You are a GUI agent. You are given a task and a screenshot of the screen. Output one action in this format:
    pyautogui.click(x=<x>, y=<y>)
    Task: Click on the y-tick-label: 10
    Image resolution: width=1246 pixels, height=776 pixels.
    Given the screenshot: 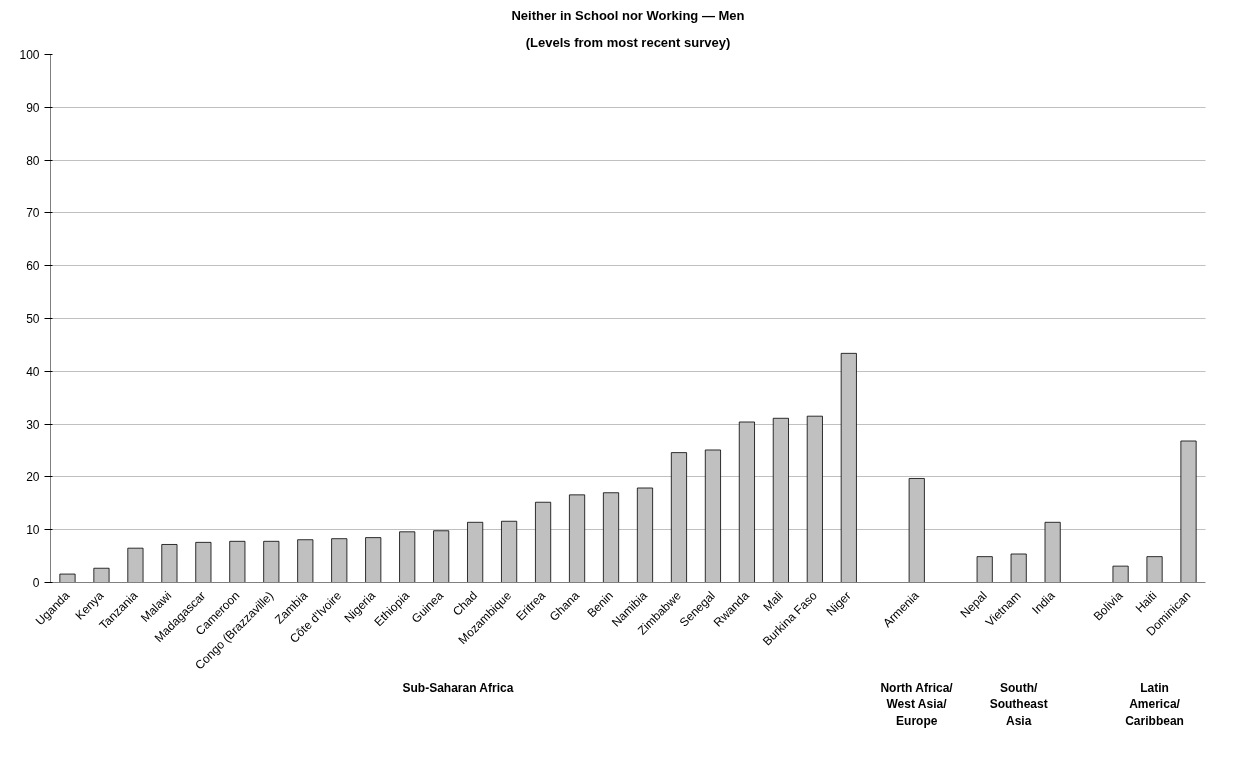 What is the action you would take?
    pyautogui.click(x=33, y=530)
    